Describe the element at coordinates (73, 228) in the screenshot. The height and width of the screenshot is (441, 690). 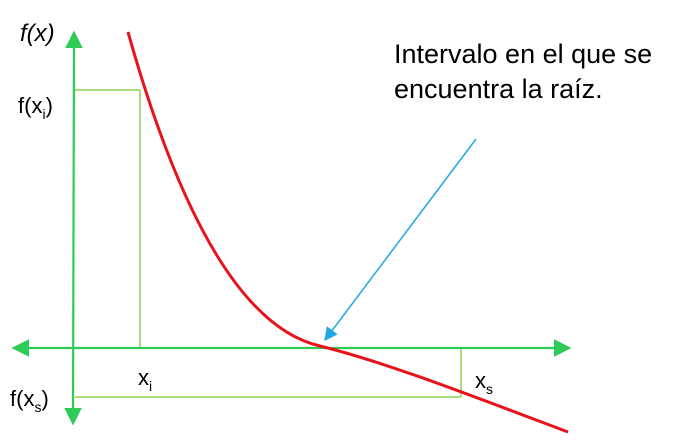
I see `y-axis` at that location.